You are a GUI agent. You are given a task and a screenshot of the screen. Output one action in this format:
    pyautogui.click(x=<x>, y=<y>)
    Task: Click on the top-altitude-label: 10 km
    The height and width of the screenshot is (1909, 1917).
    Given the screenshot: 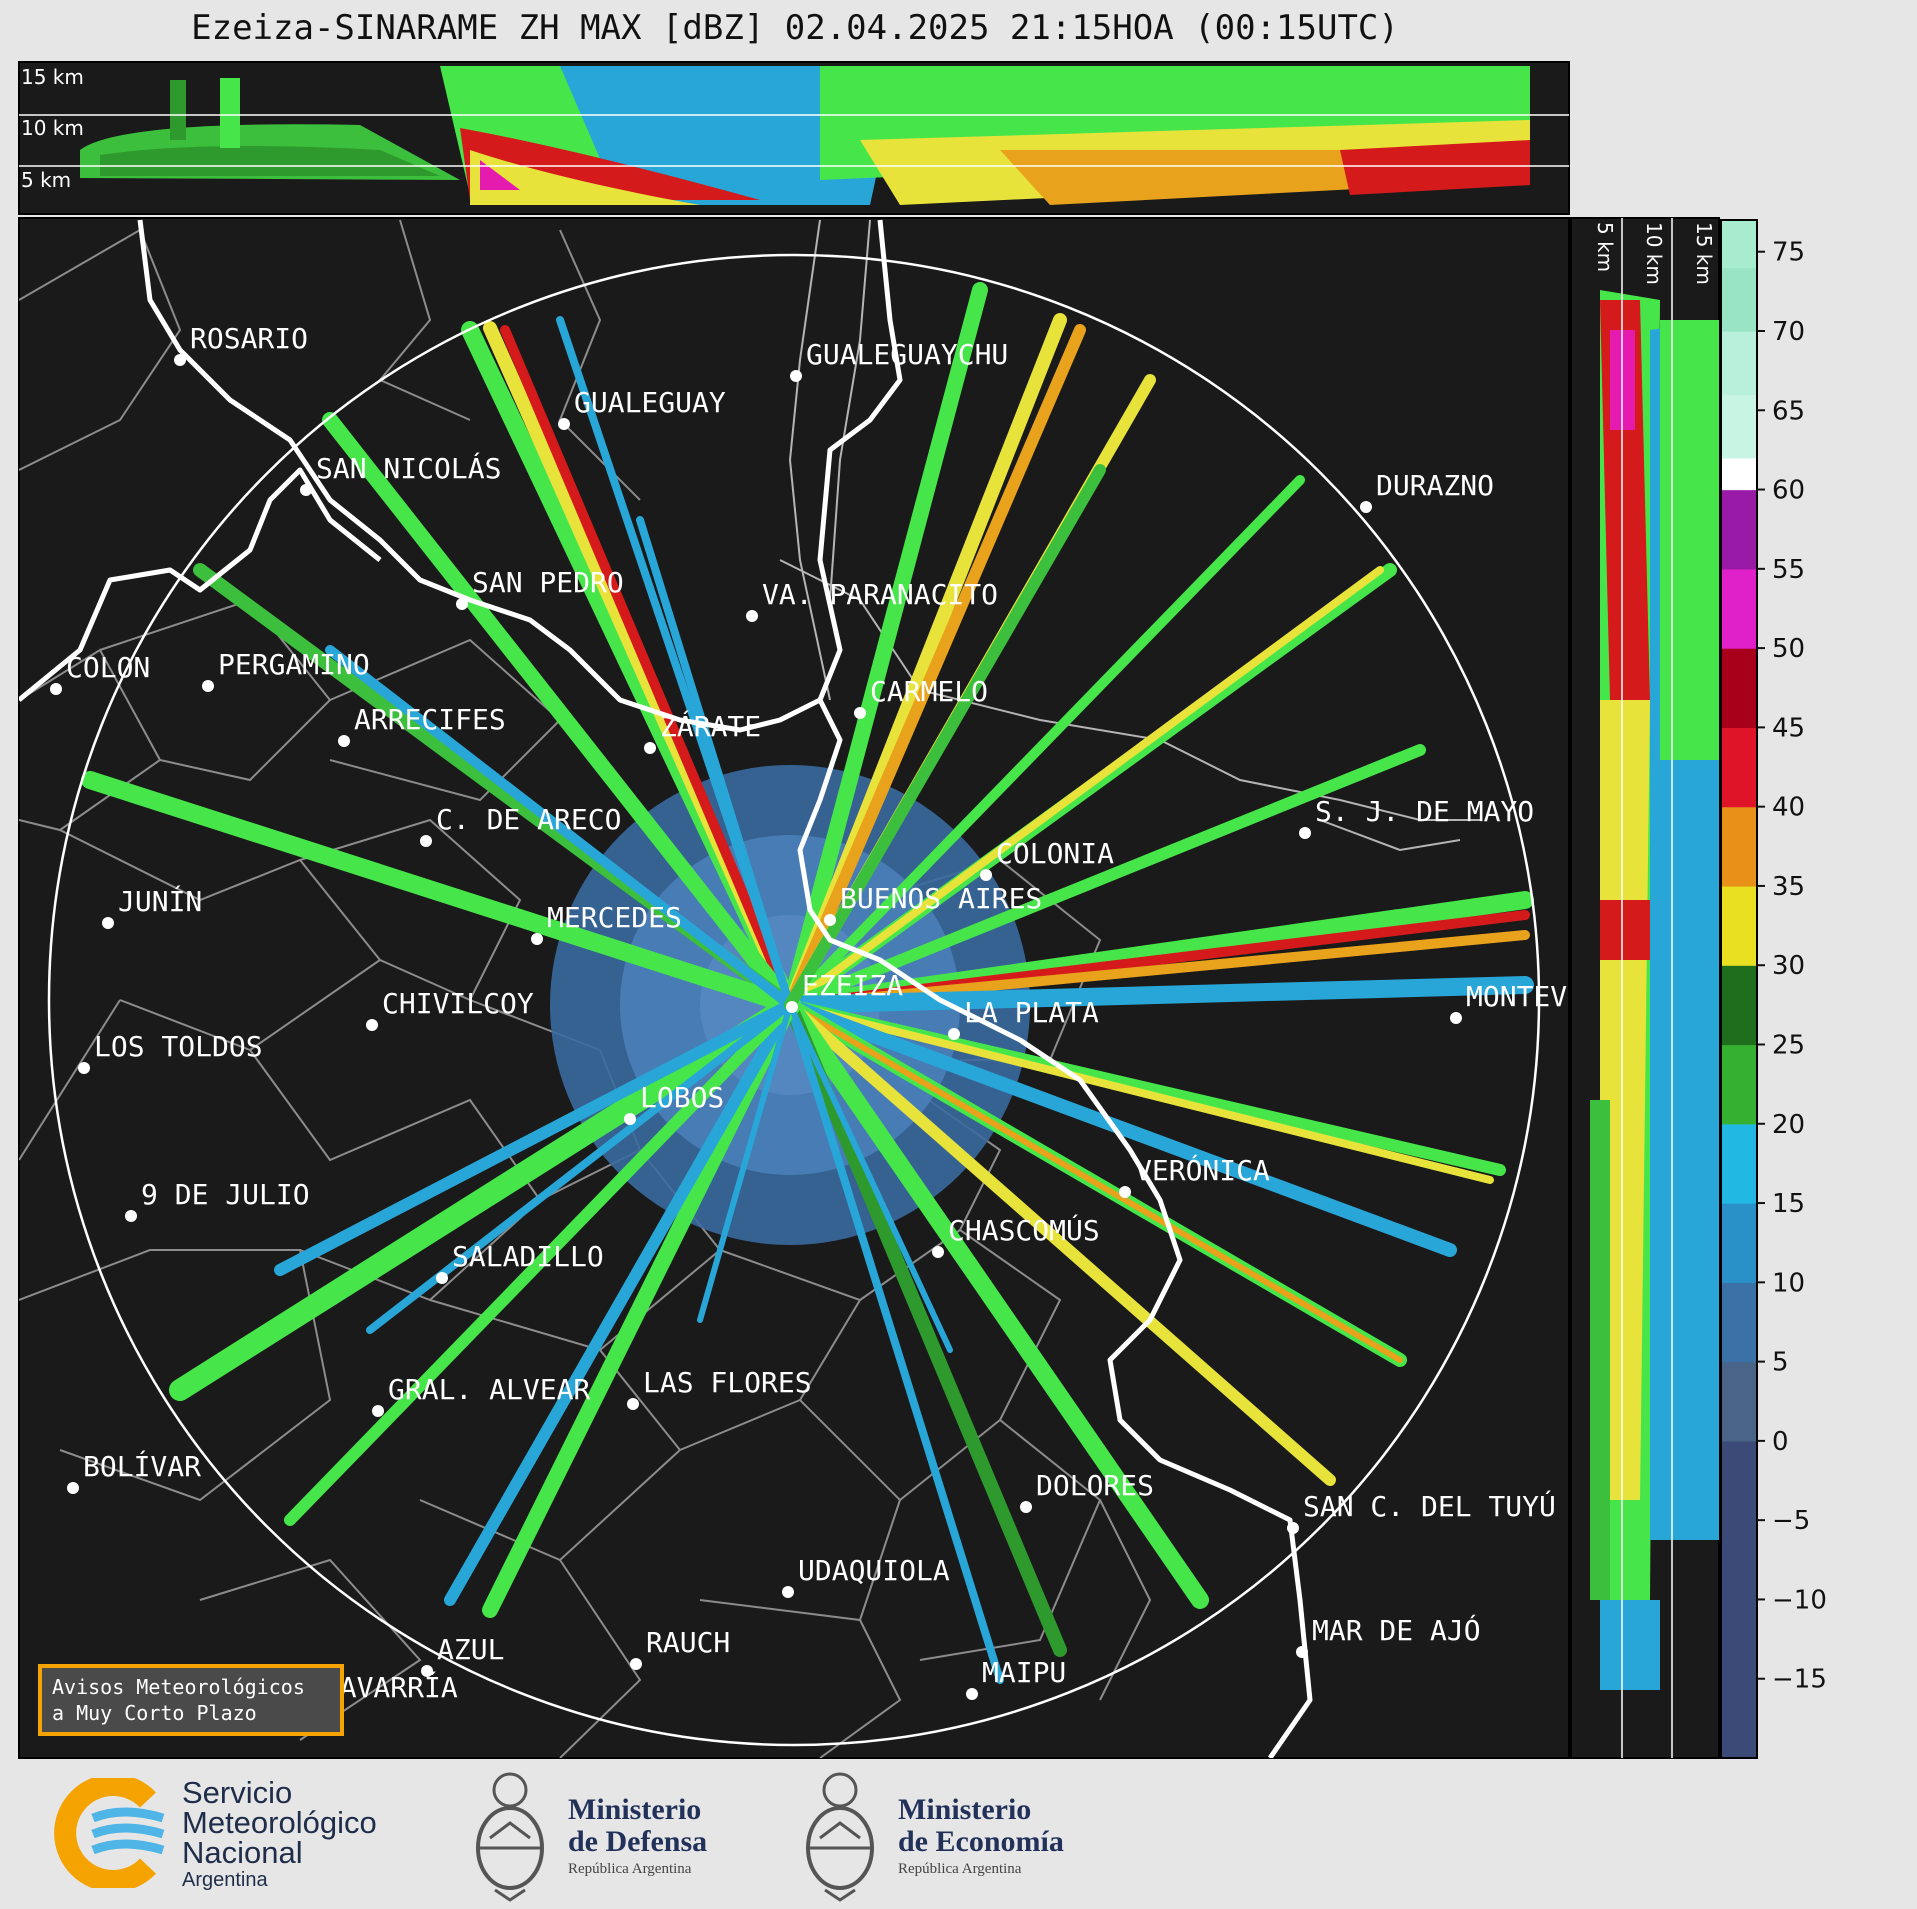 What is the action you would take?
    pyautogui.click(x=52, y=128)
    